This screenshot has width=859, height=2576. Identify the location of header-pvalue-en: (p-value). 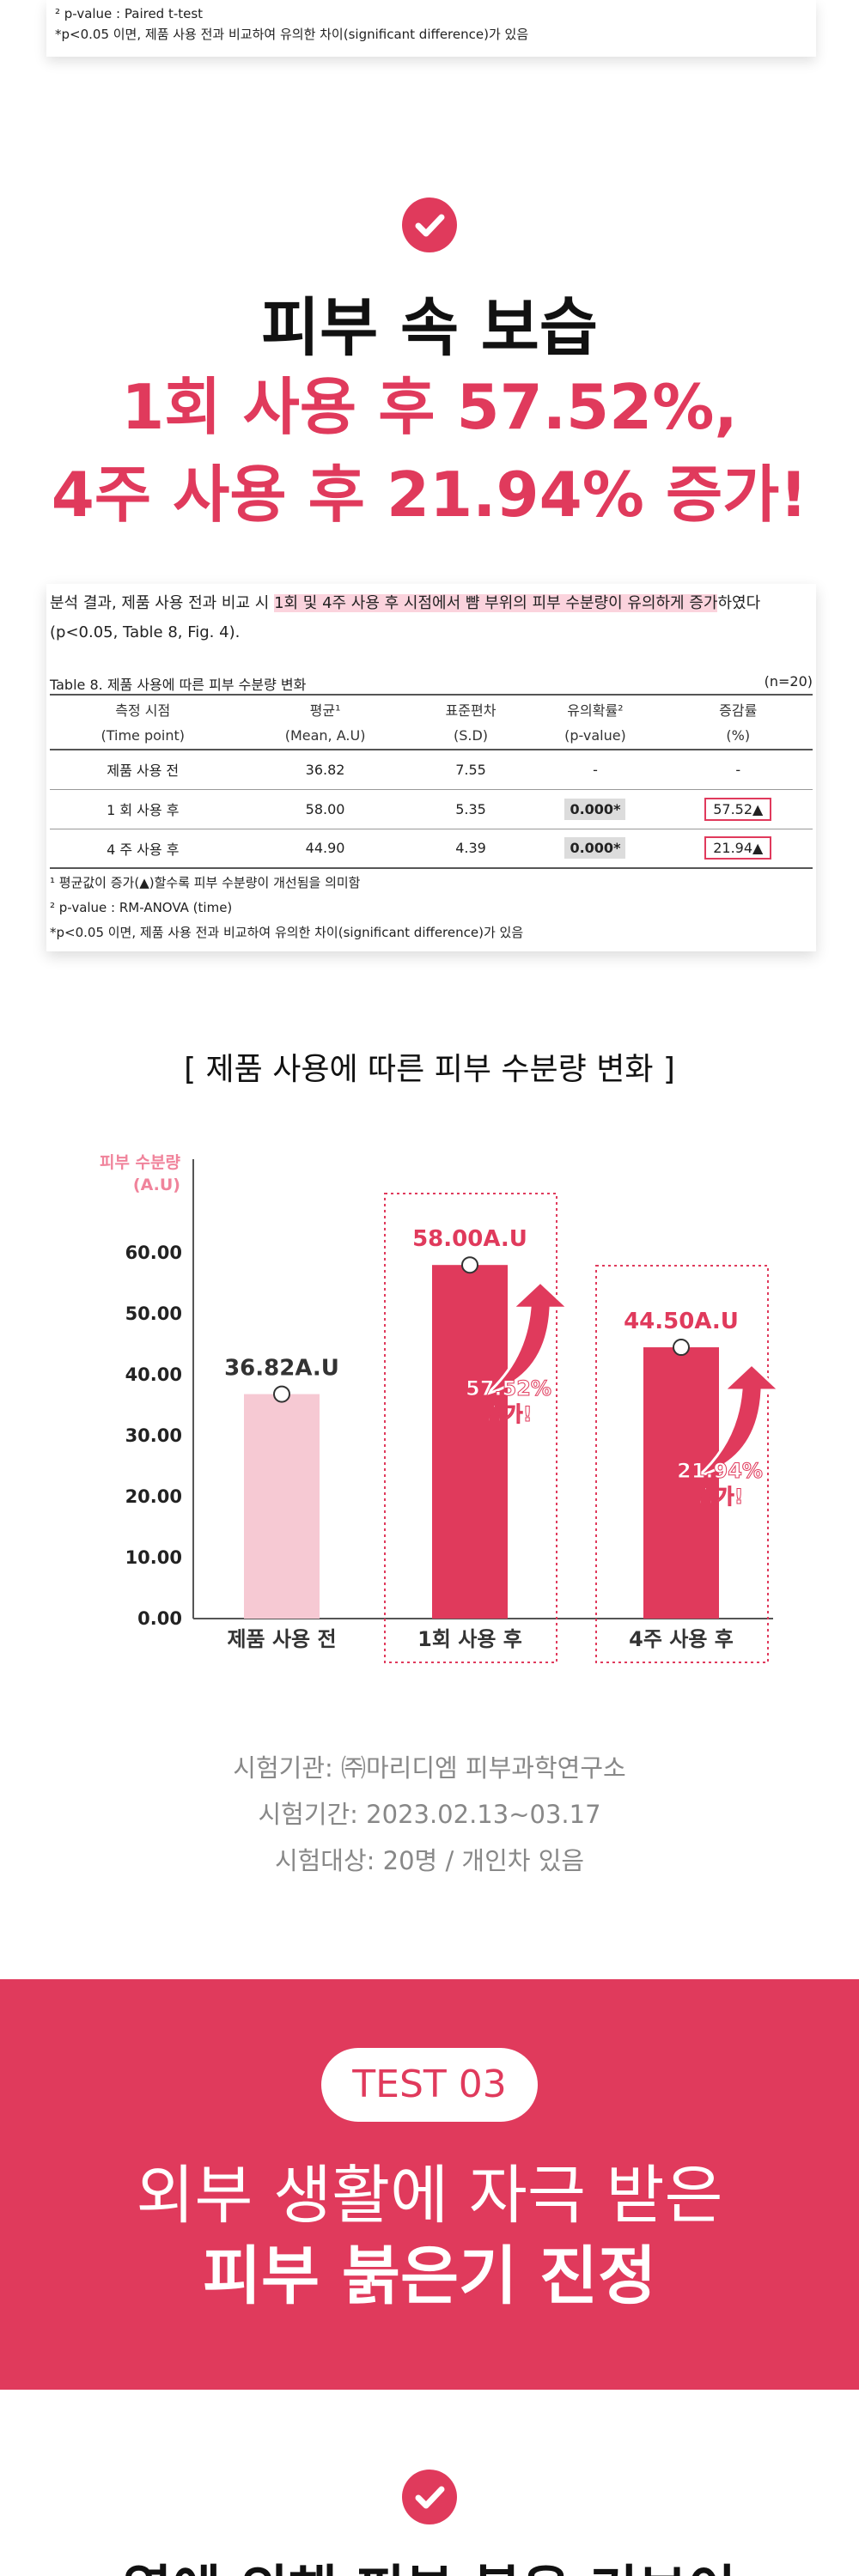
(595, 736).